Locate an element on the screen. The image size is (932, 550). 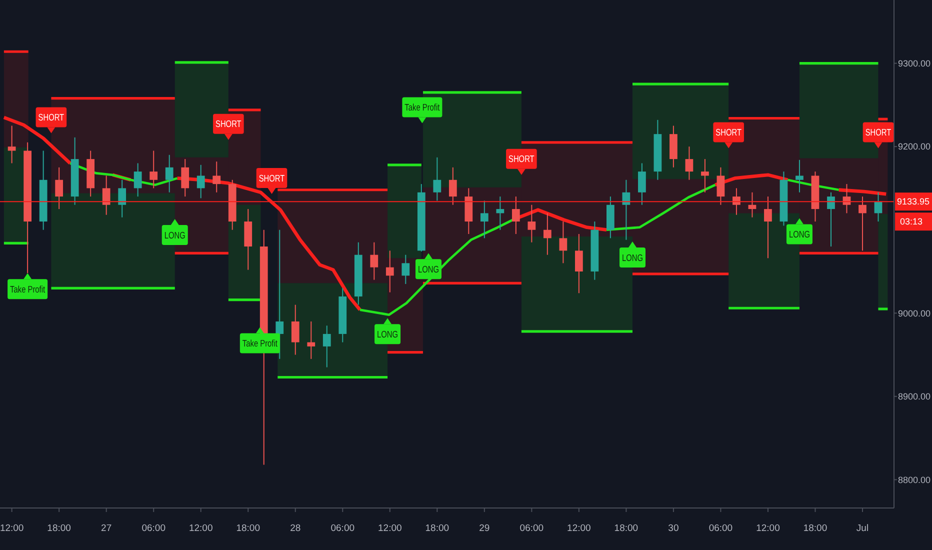
y-tick-label: 8900.00 is located at coordinates (914, 397).